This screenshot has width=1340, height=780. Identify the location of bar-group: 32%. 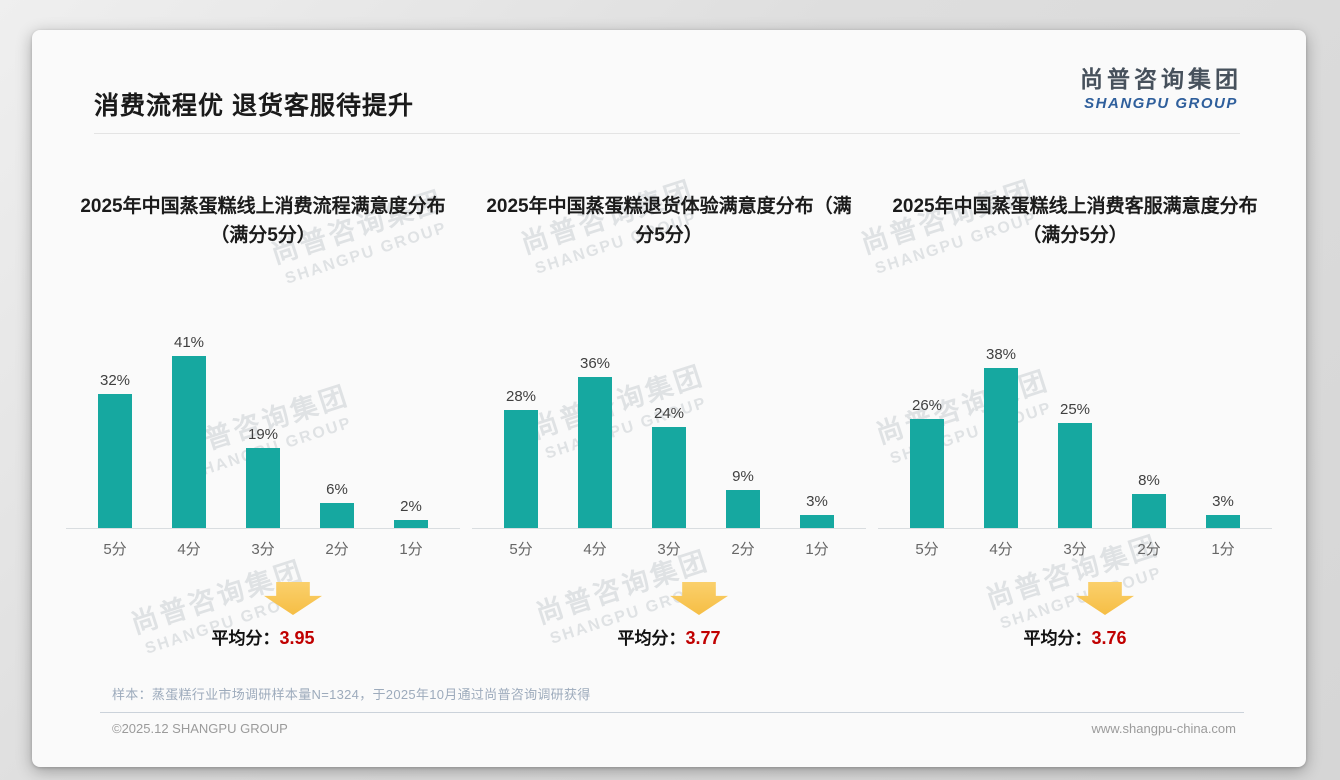
(115, 450).